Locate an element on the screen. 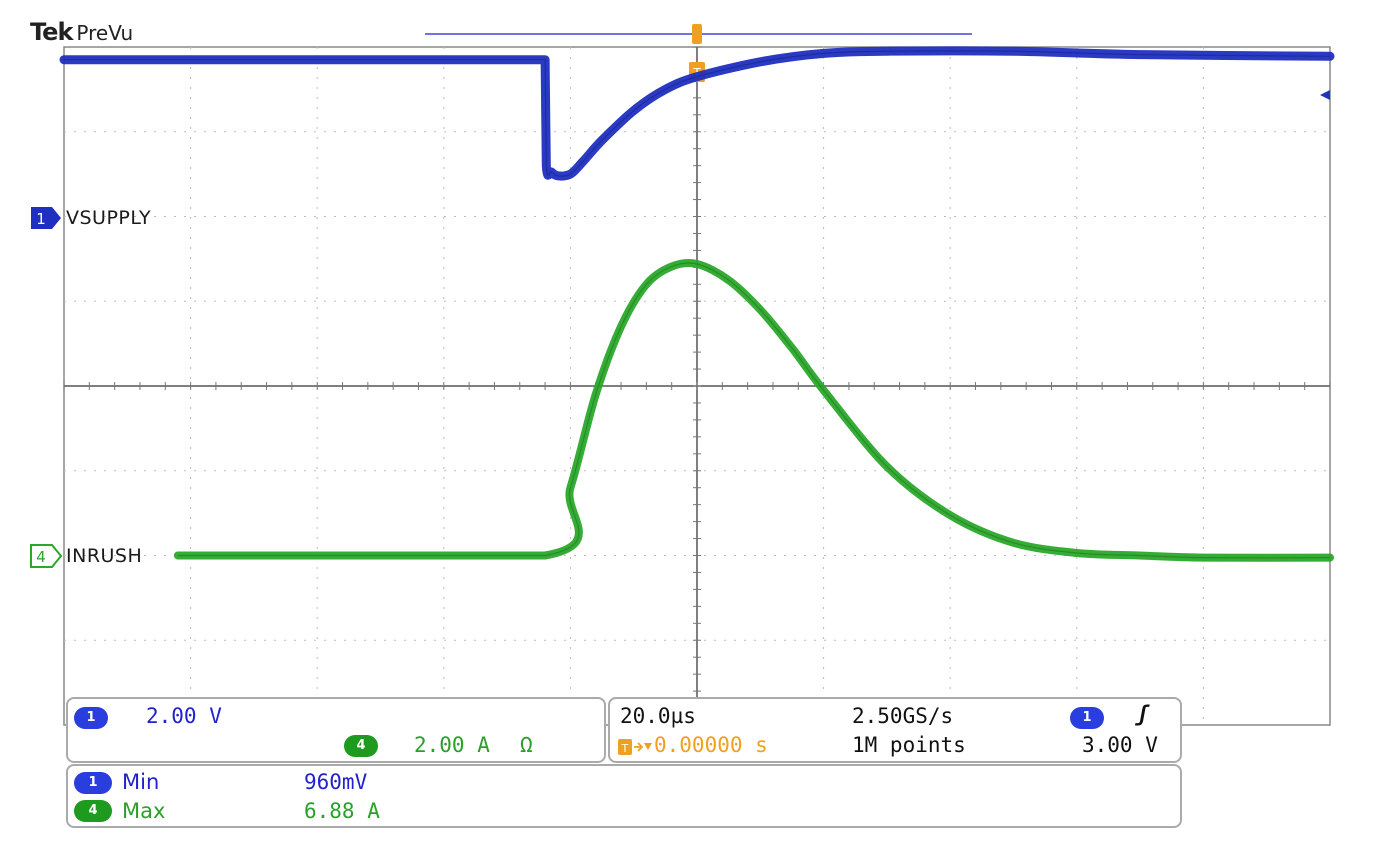  brand-logo: Tek is located at coordinates (51, 32).